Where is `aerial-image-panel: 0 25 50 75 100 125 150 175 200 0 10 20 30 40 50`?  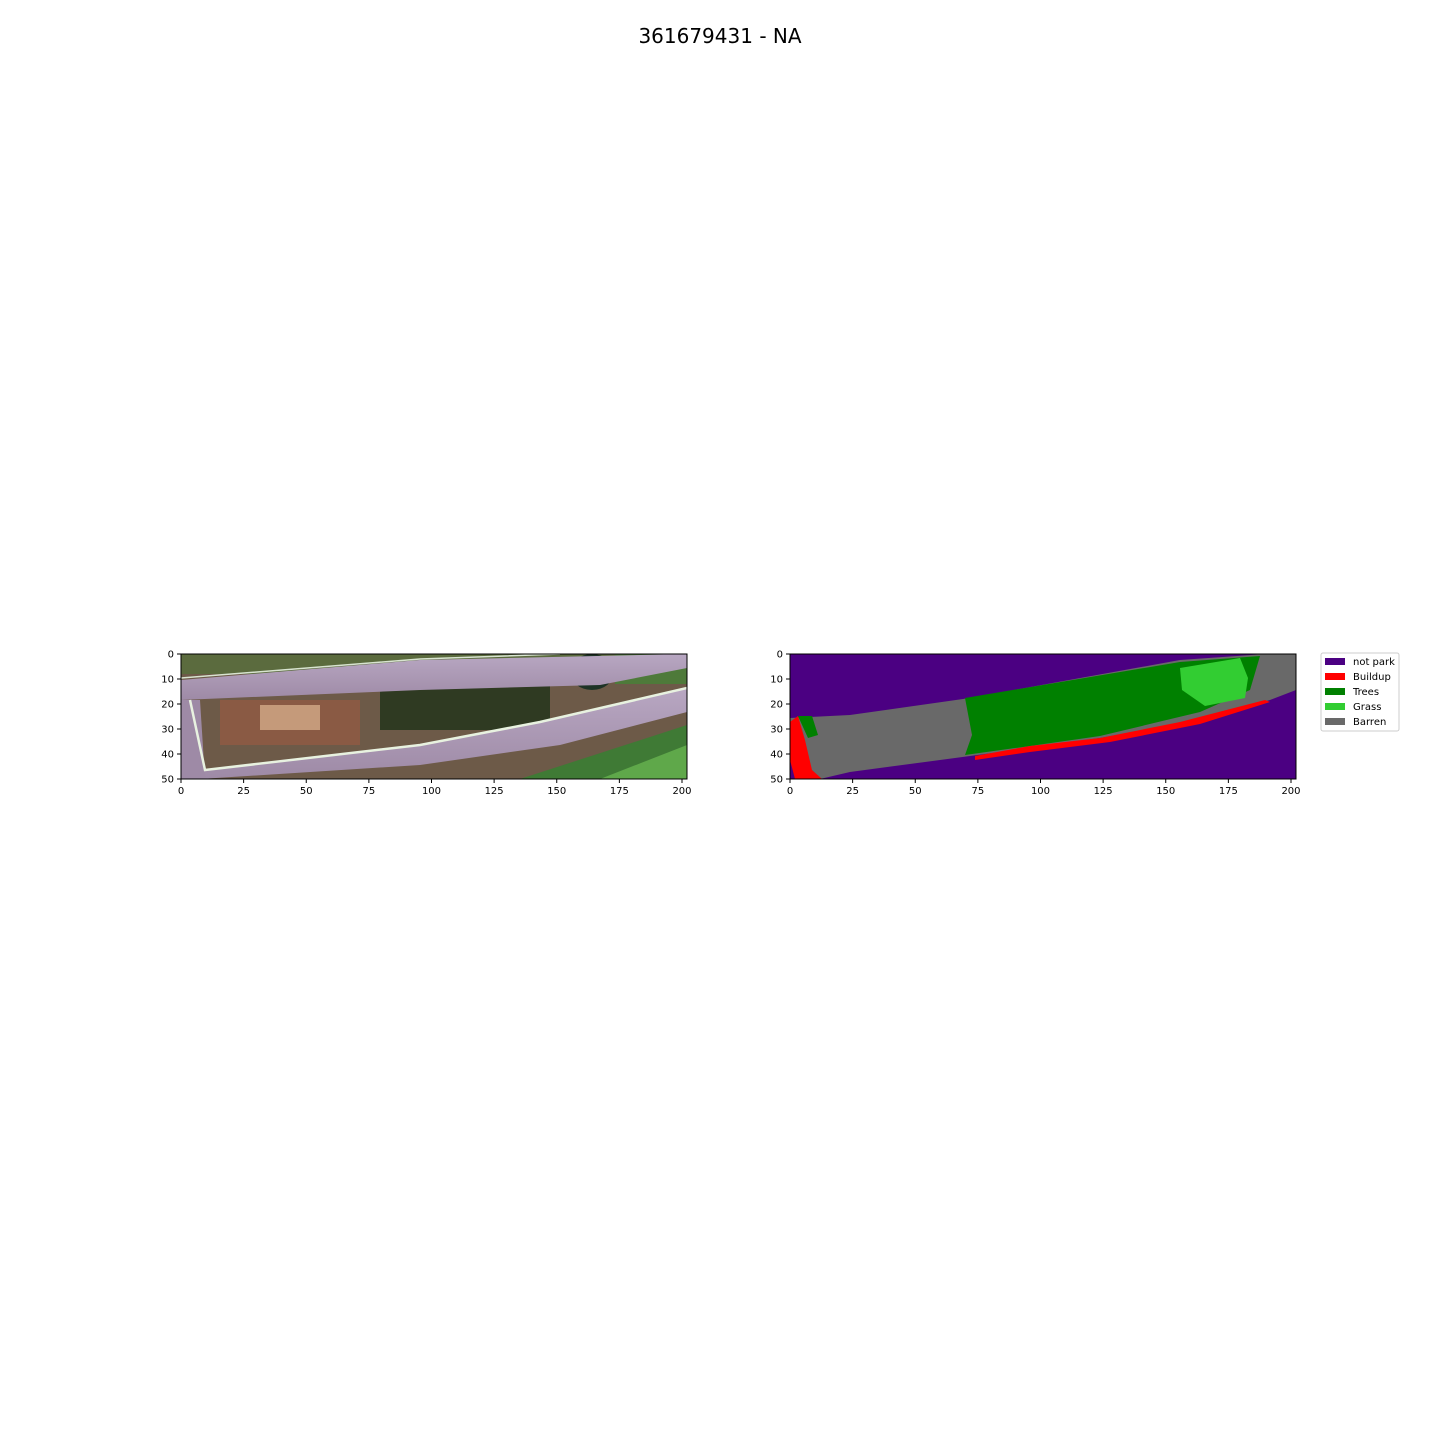 aerial-image-panel: 0 25 50 75 100 125 150 175 200 0 10 20 30 40 50 is located at coordinates (426, 724).